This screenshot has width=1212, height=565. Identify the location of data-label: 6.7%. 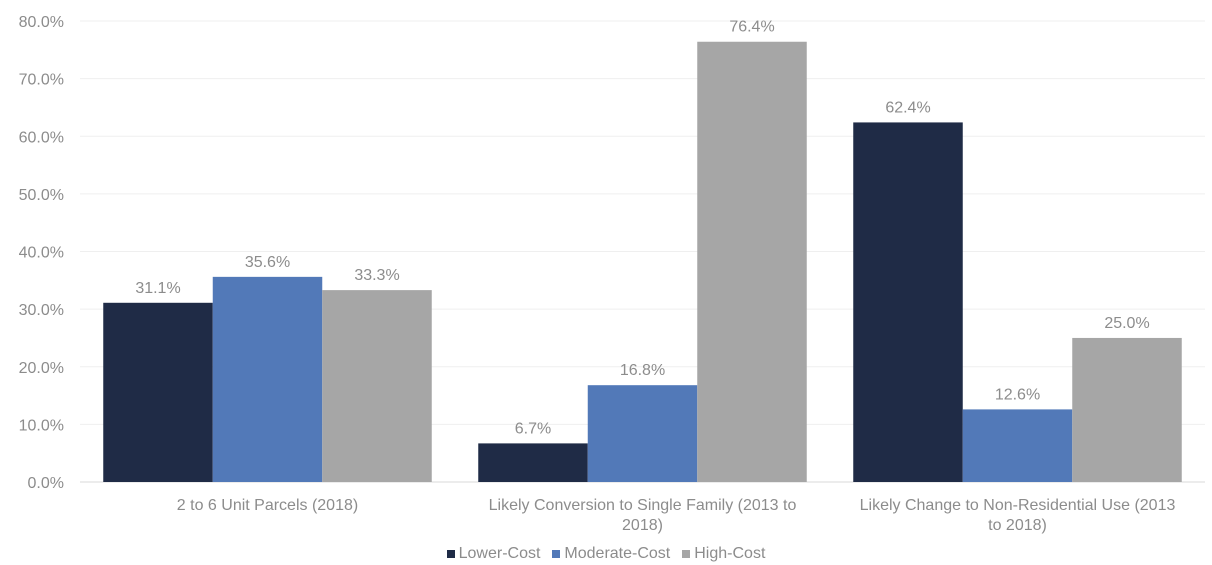
(533, 428).